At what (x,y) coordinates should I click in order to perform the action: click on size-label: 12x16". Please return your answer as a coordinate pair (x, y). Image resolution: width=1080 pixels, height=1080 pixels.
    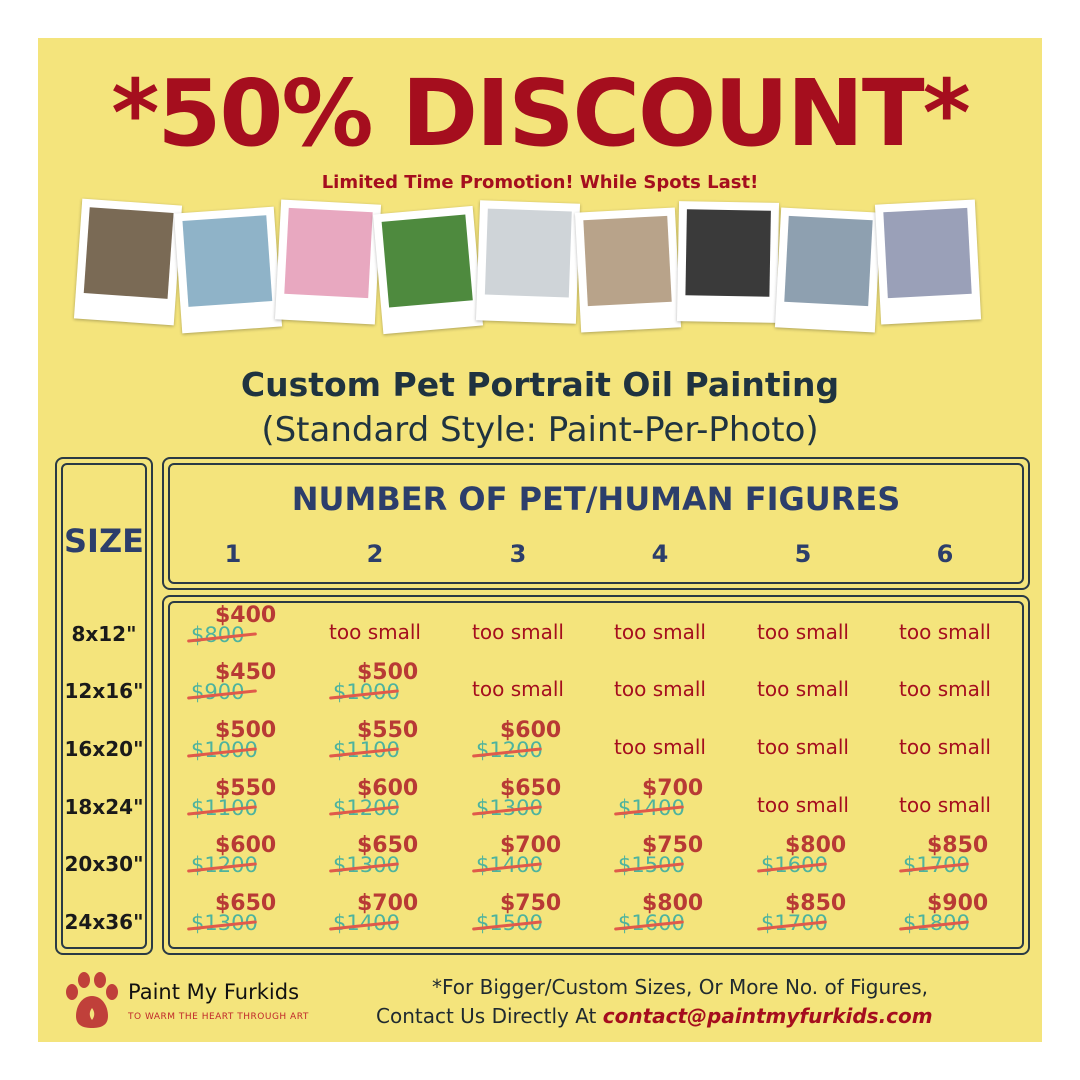
    Looking at the image, I should click on (104, 691).